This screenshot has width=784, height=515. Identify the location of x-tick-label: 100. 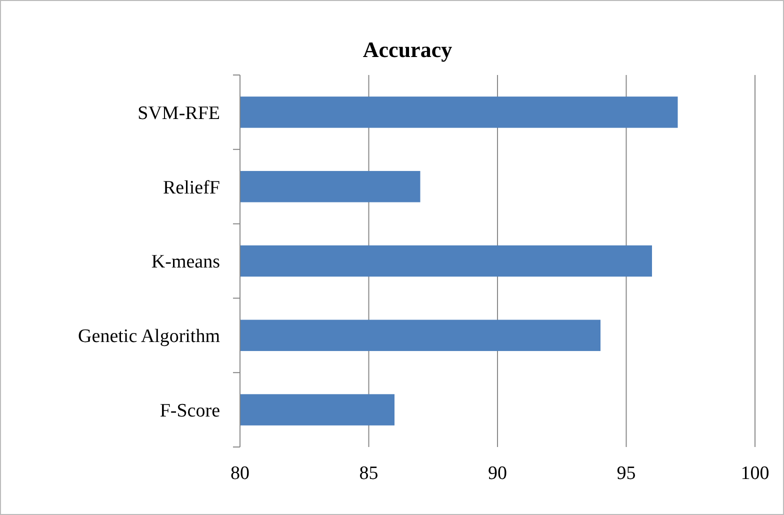
(755, 473).